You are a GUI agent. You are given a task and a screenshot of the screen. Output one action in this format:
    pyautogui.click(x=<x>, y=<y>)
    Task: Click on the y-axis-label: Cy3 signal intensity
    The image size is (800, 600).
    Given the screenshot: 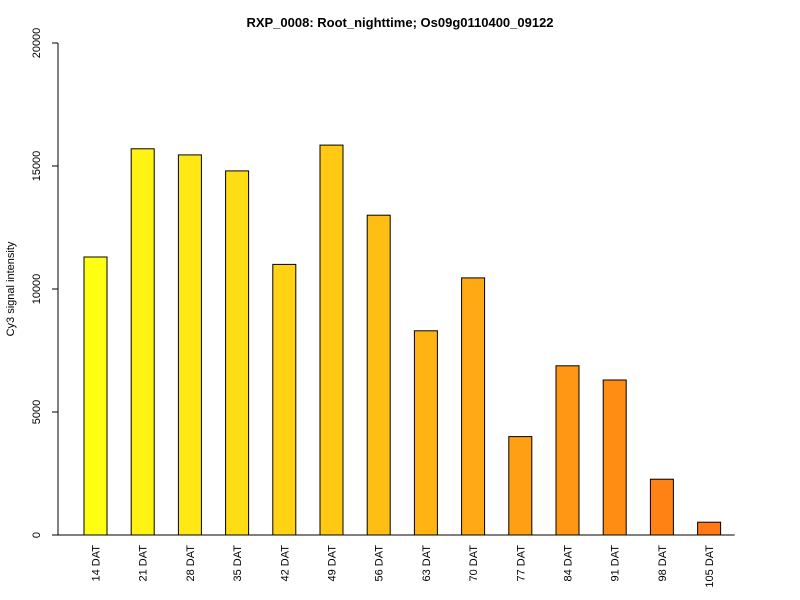 What is the action you would take?
    pyautogui.click(x=11, y=288)
    